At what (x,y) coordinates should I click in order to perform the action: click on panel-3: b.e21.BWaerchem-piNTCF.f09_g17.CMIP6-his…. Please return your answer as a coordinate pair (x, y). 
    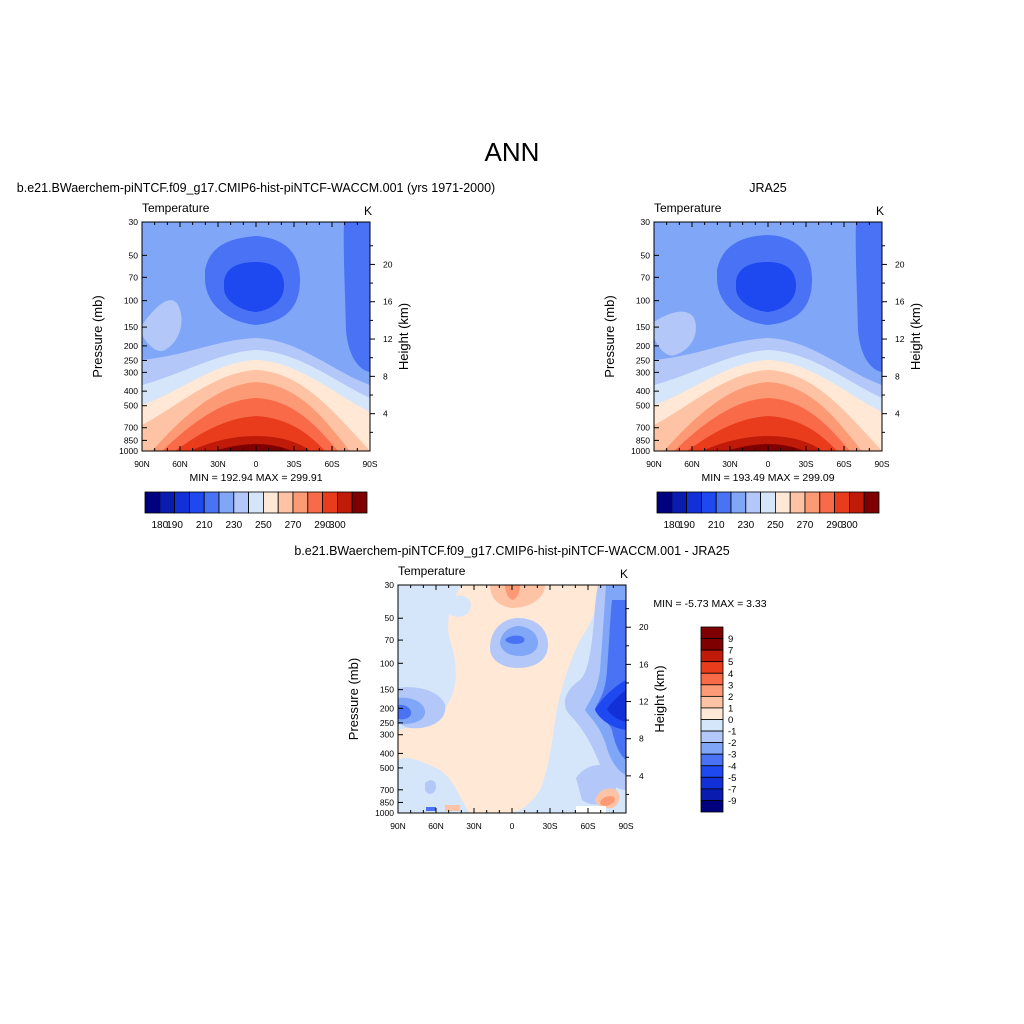
    Looking at the image, I should click on (530, 687).